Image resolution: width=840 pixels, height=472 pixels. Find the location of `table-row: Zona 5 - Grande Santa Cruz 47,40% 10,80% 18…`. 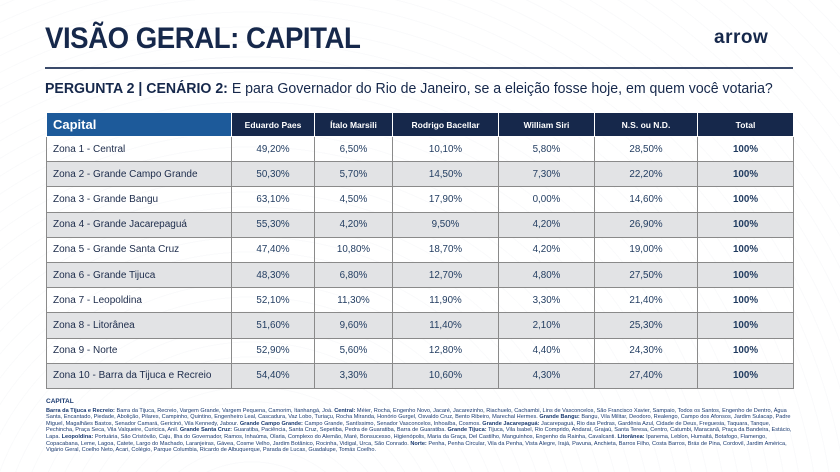

table-row: Zona 5 - Grande Santa Cruz 47,40% 10,80% 18… is located at coordinates (420, 249).